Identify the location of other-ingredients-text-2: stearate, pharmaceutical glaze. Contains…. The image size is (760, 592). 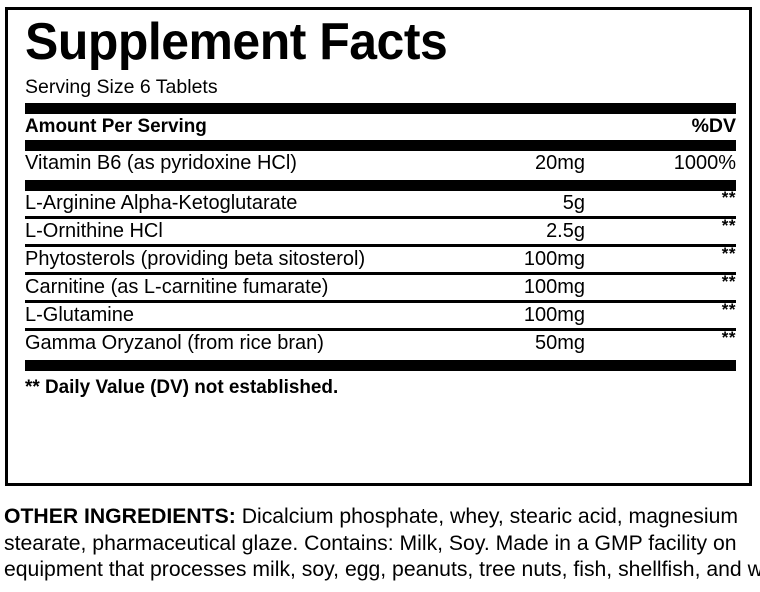
(370, 542).